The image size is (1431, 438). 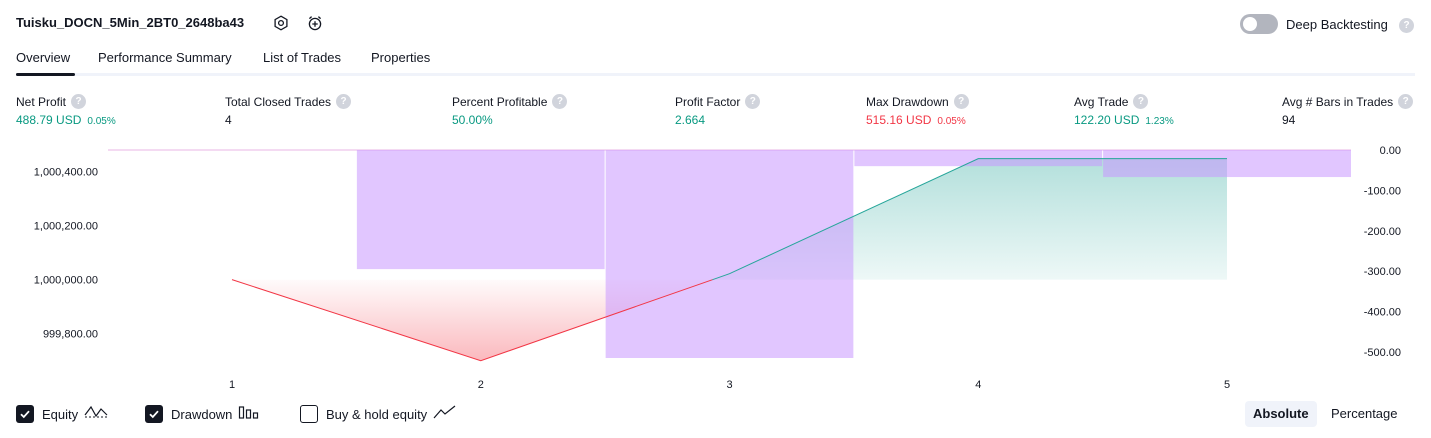 I want to click on help-icon: ?, so click(x=1406, y=25).